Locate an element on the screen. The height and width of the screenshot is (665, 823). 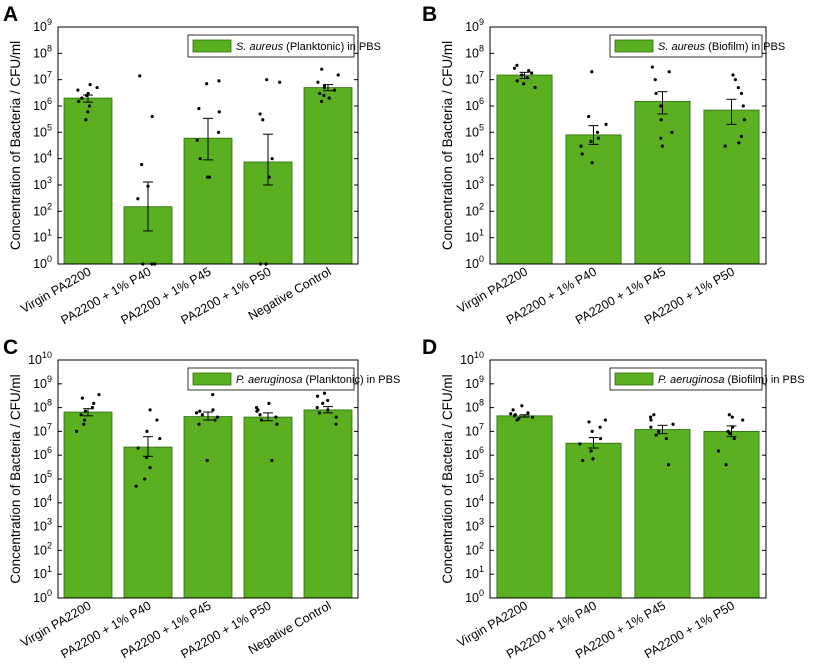
y-tick-label: 10³ is located at coordinates (474, 525).